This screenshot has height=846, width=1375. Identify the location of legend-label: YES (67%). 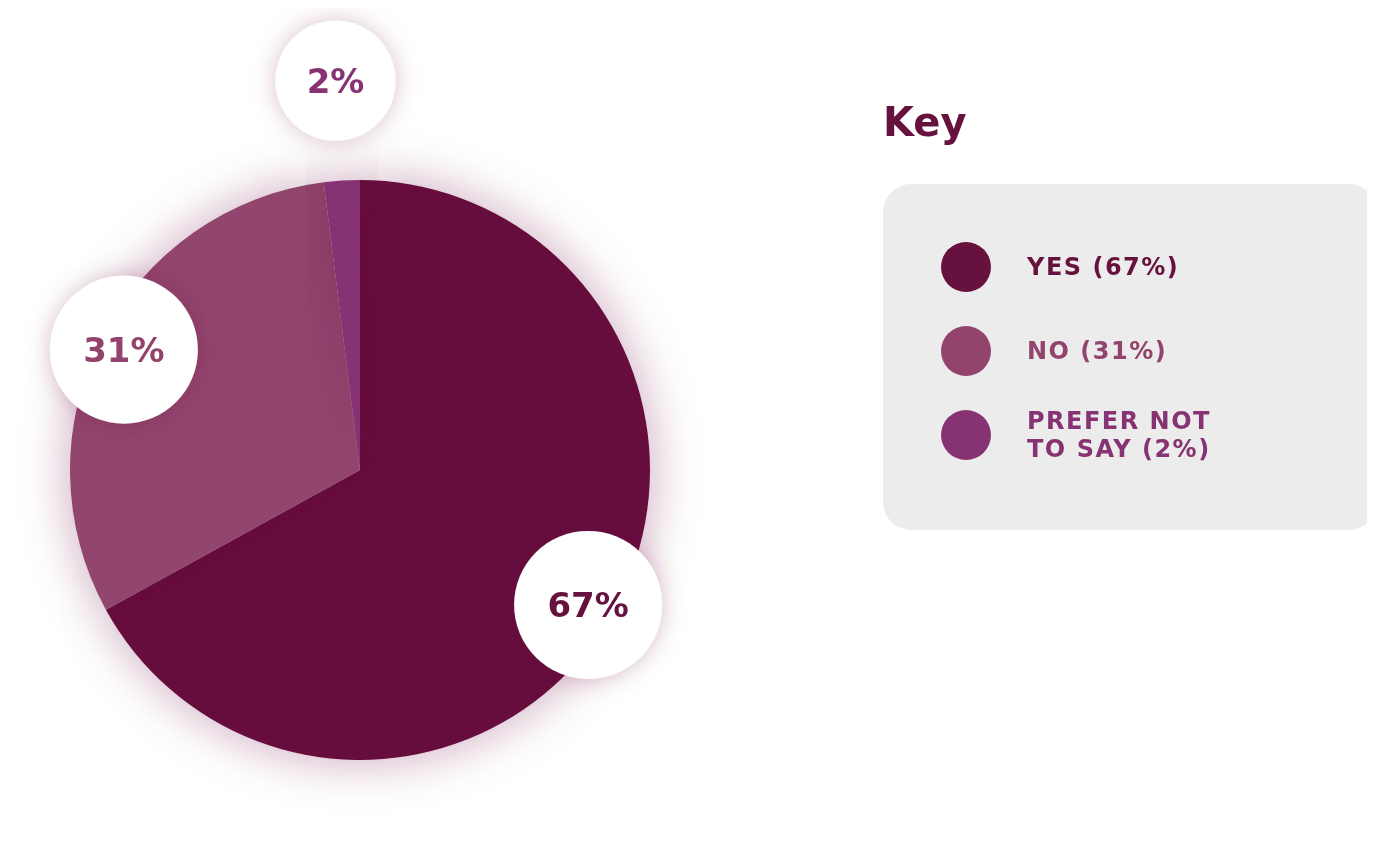
(1103, 267).